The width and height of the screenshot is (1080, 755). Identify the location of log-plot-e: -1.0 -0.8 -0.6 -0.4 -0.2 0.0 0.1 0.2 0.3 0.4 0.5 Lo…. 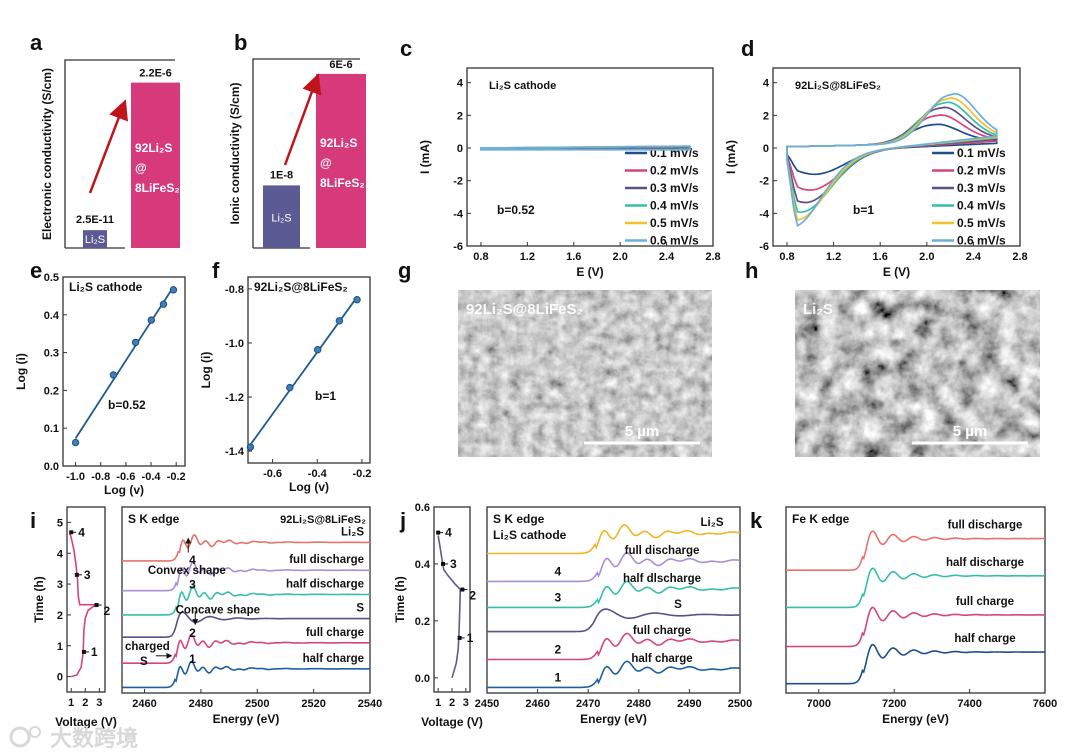
(100, 384).